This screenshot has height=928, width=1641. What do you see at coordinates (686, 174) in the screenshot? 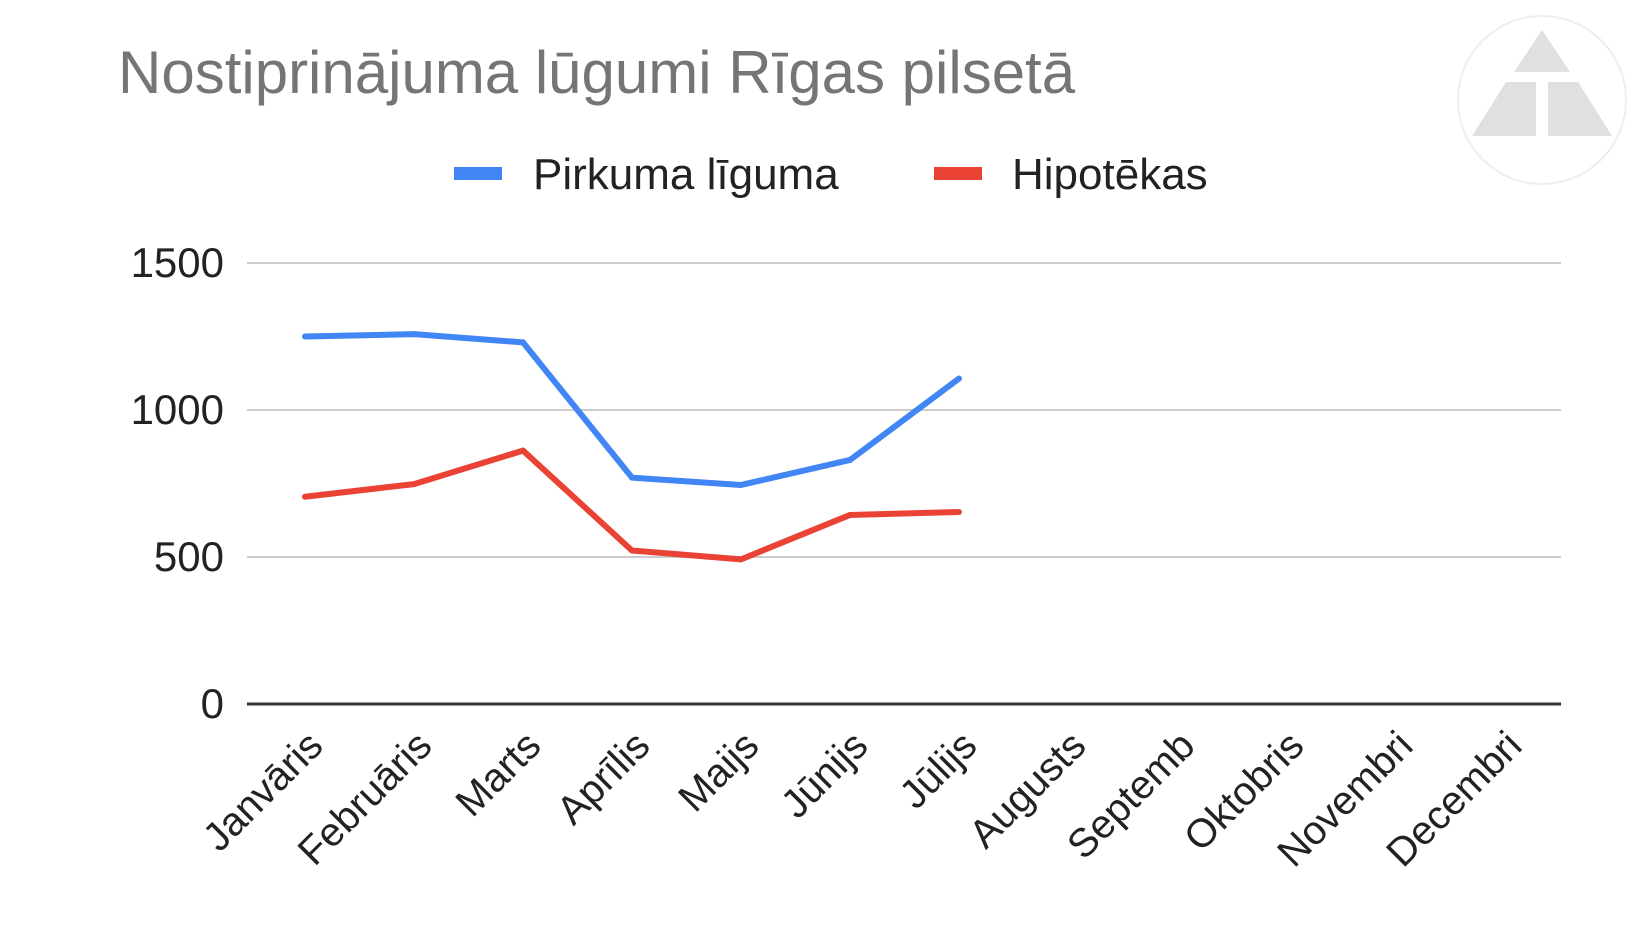
I see `legend-label: Pirkuma līguma` at bounding box center [686, 174].